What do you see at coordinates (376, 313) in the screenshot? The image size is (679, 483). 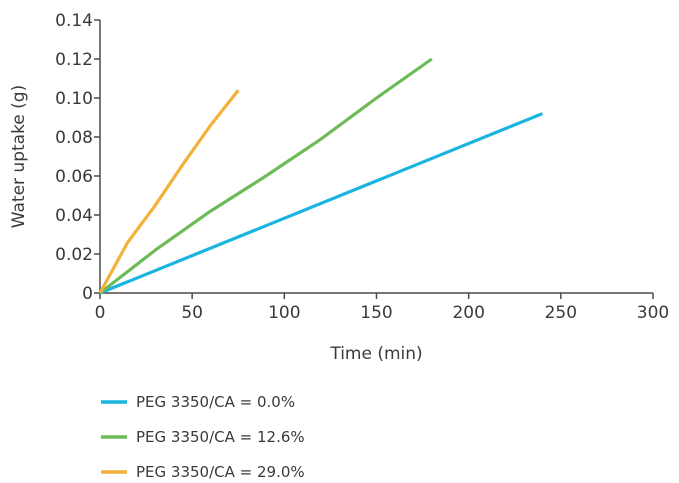 I see `x-tick-label: 150` at bounding box center [376, 313].